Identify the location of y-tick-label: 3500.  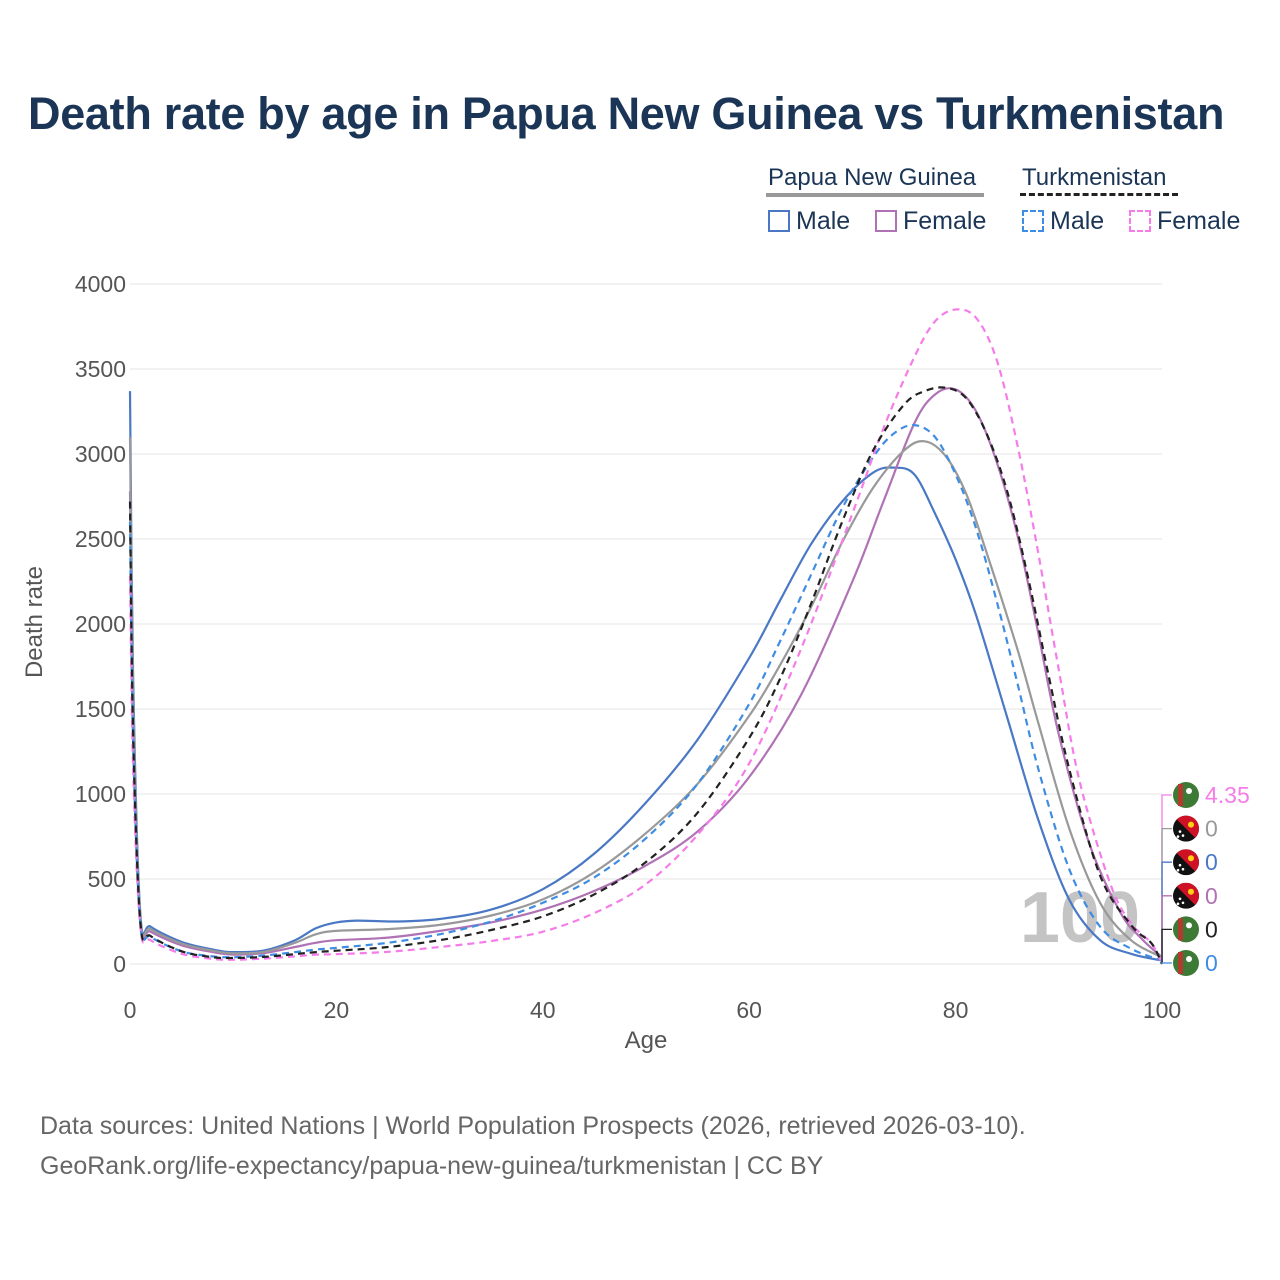
(100, 369).